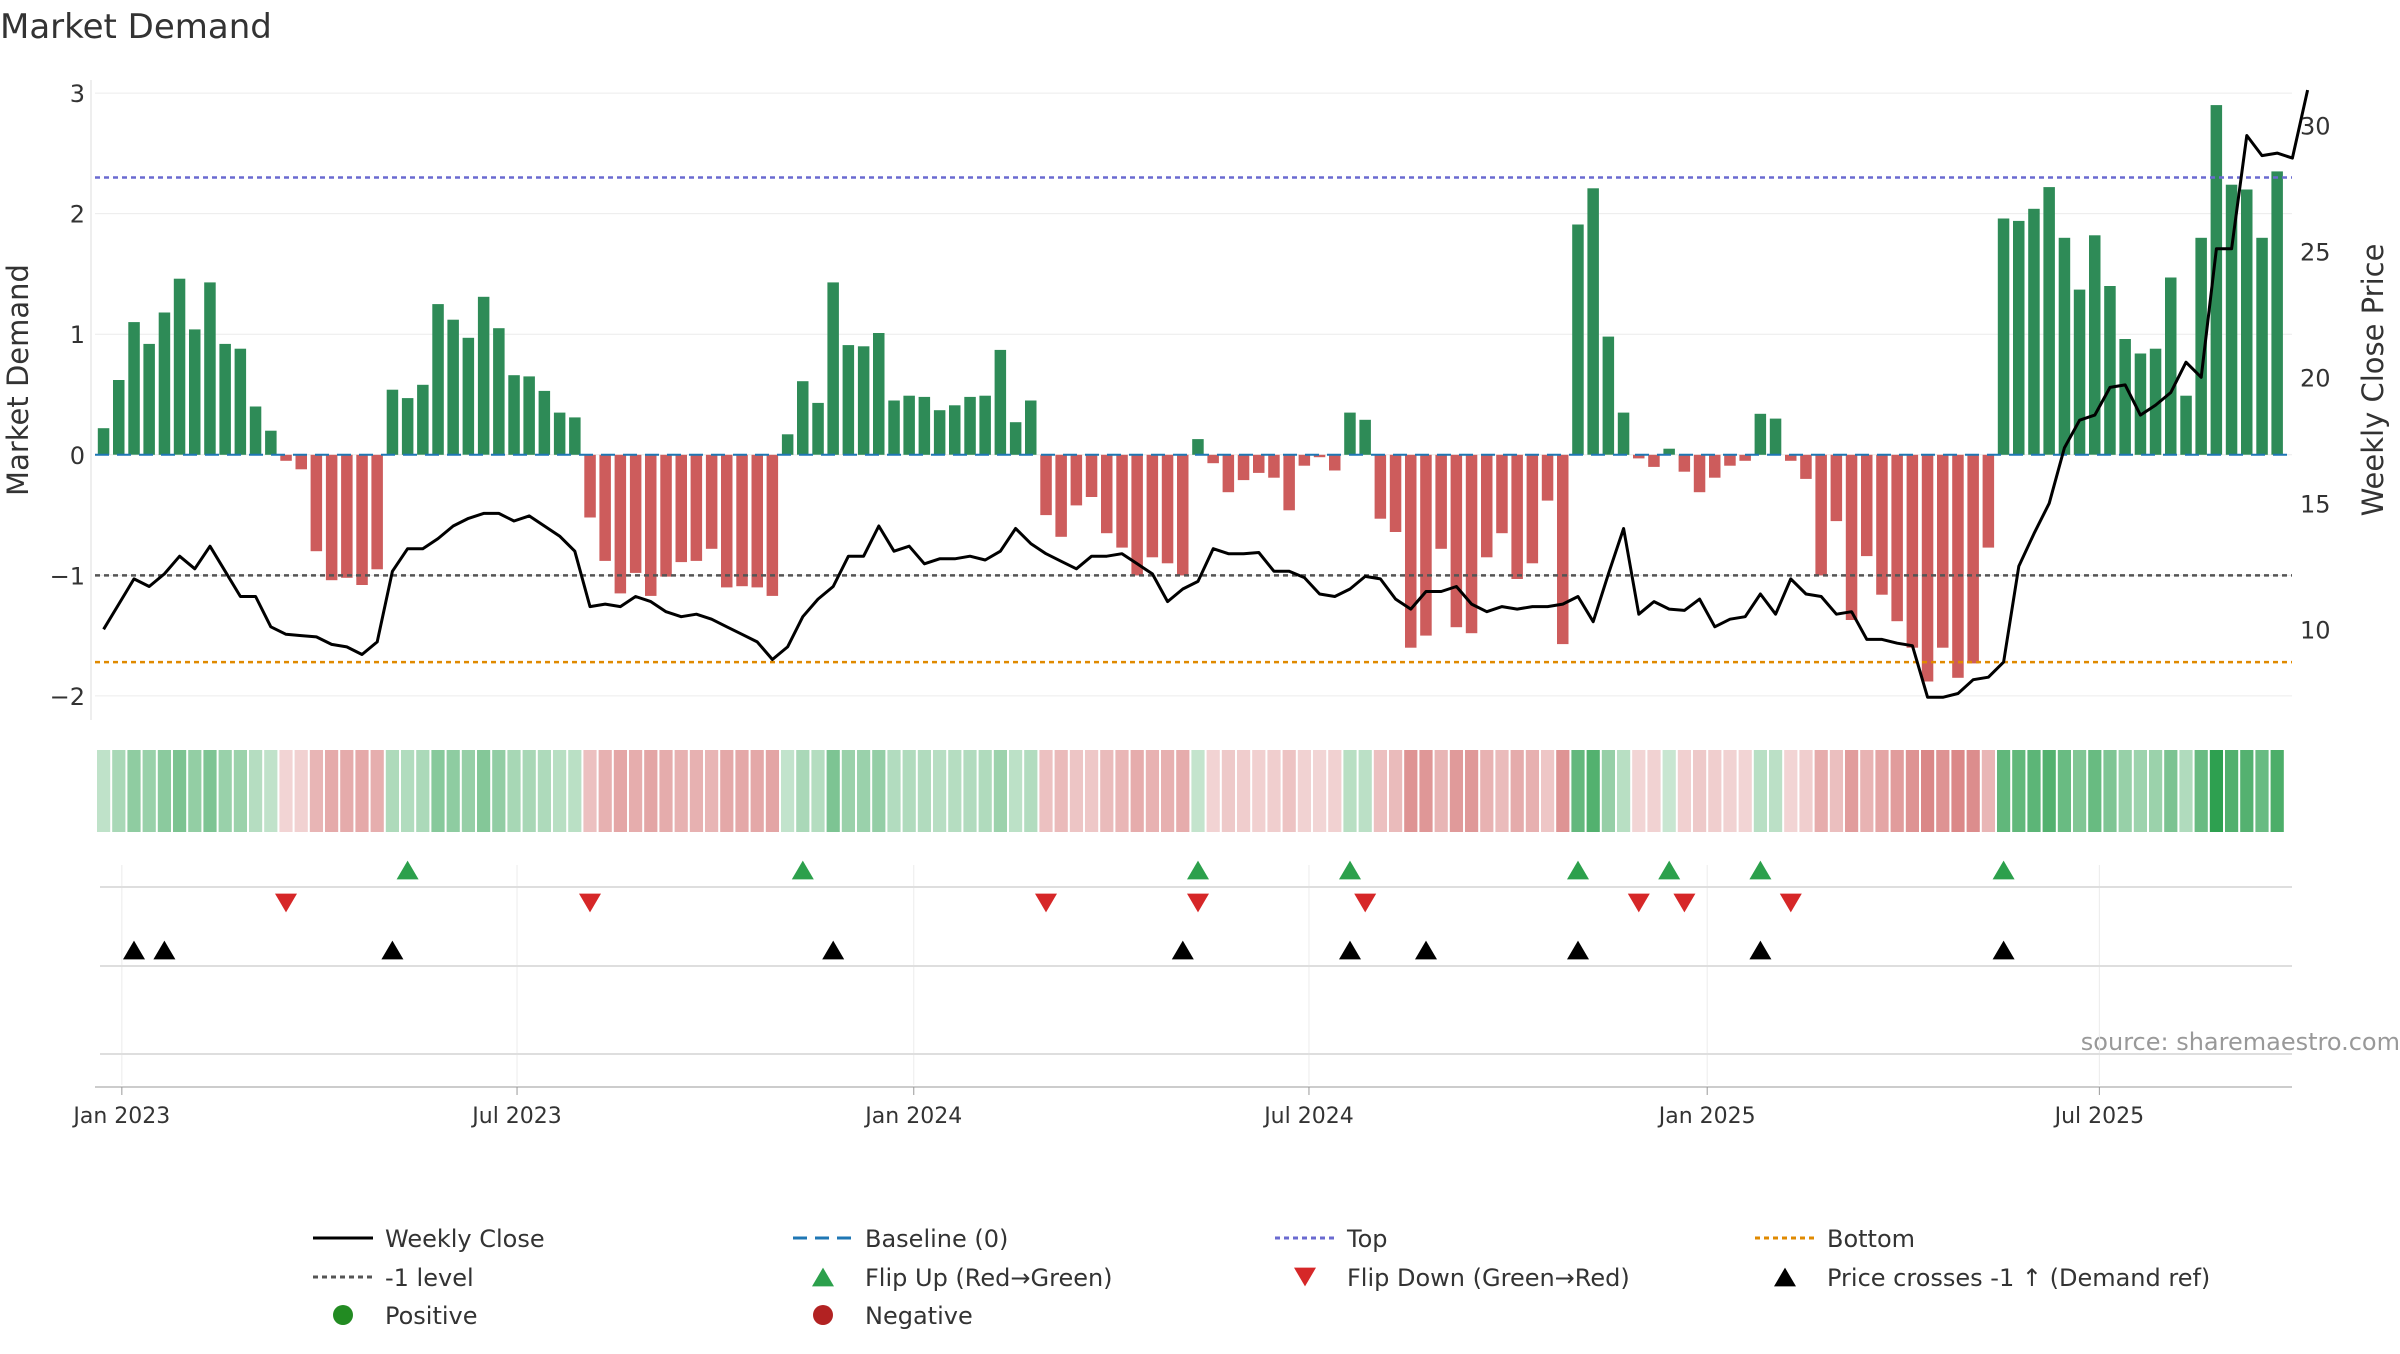  Describe the element at coordinates (1426, 950) in the screenshot. I see `price-cross-marker` at that location.